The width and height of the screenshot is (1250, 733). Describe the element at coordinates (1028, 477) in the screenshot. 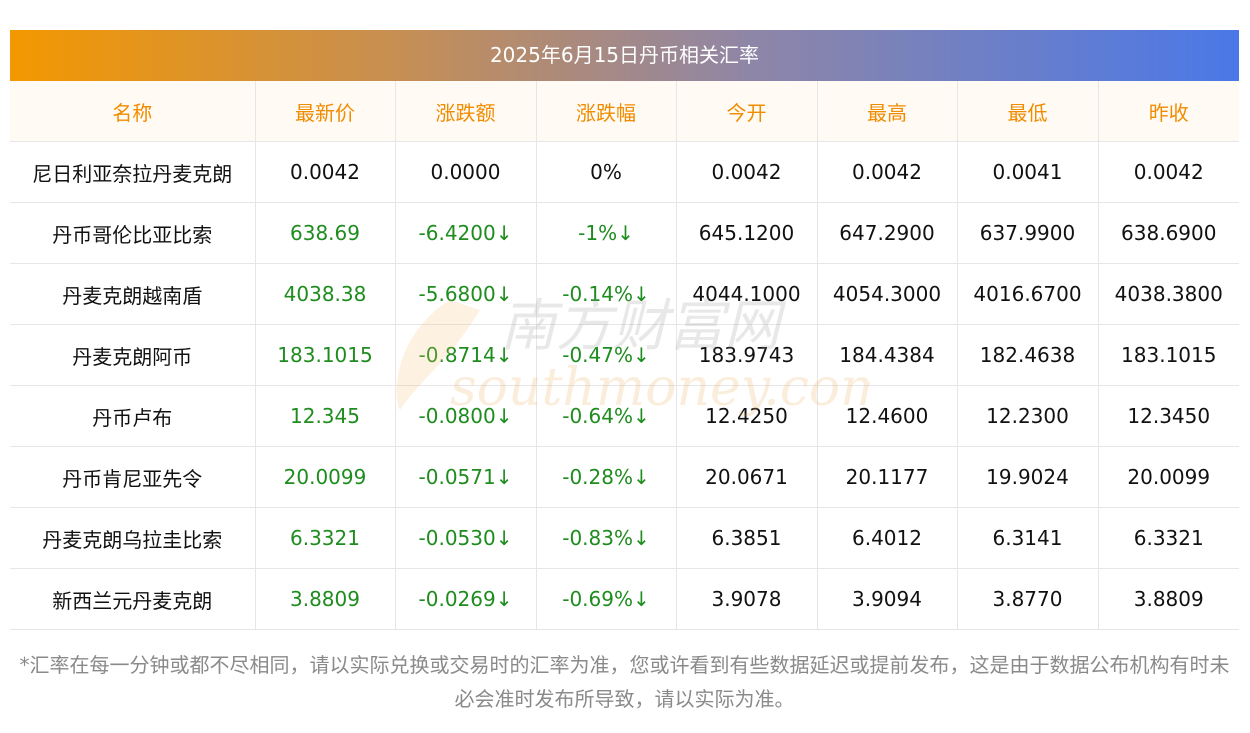

I see `cell-low: 19.9024` at that location.